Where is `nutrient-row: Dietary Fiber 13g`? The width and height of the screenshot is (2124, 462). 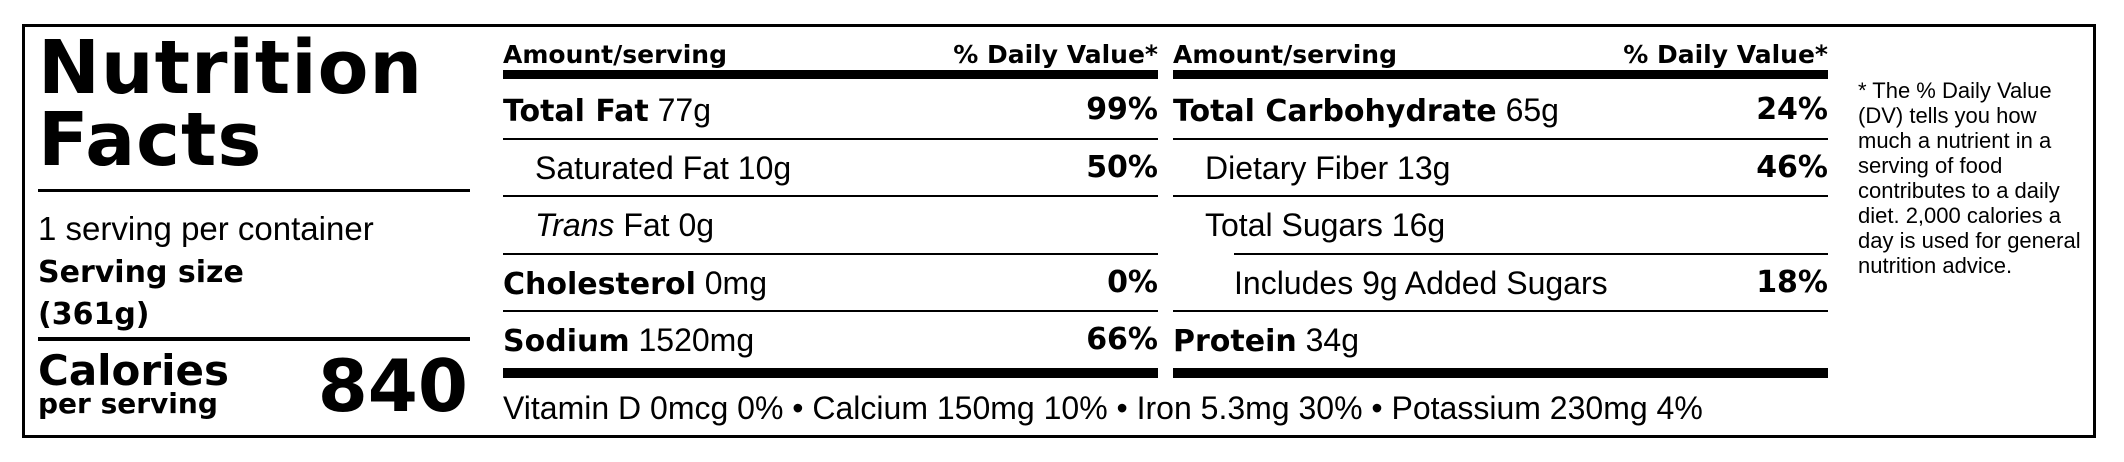 nutrient-row: Dietary Fiber 13g is located at coordinates (1327, 168).